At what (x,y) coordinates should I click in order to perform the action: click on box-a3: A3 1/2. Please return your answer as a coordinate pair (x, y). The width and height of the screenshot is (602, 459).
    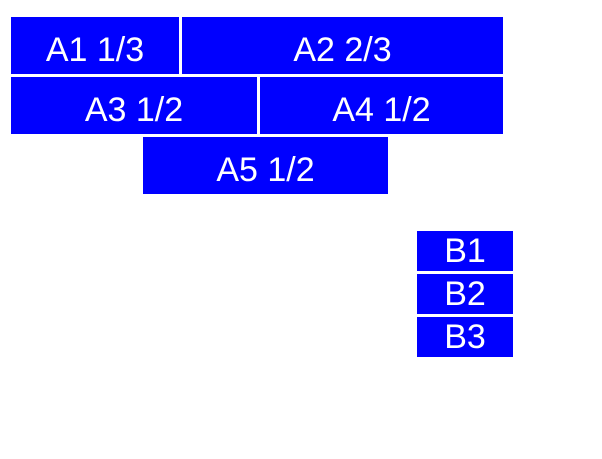
    Looking at the image, I should click on (134, 105).